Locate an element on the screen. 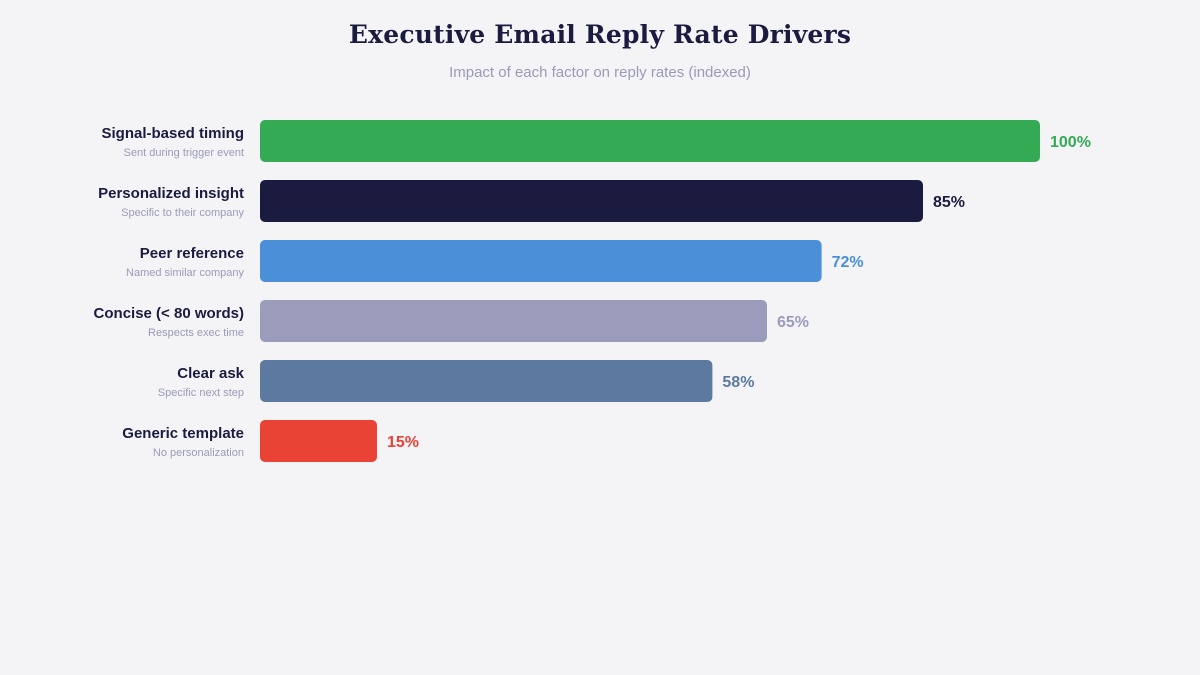 The height and width of the screenshot is (675, 1200). value-label: 85% is located at coordinates (949, 202).